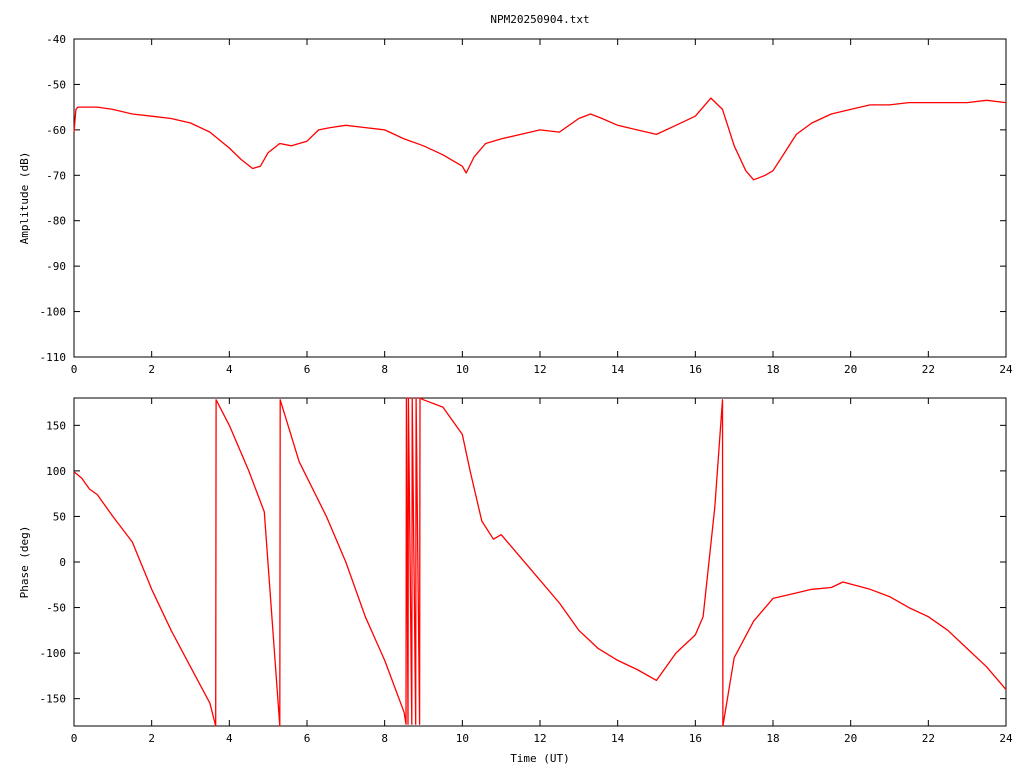  What do you see at coordinates (53, 357) in the screenshot?
I see `y-tick-label: -110` at bounding box center [53, 357].